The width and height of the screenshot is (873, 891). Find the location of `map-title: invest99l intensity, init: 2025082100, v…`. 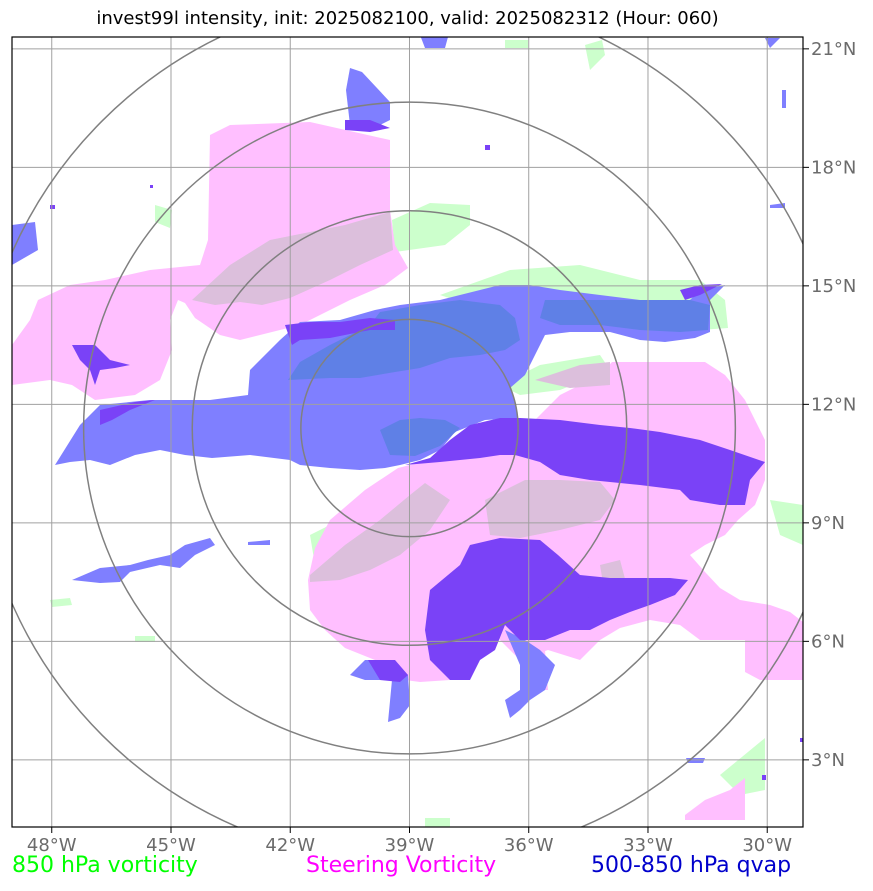

map-title: invest99l intensity, init: 2025082100, v… is located at coordinates (407, 18).